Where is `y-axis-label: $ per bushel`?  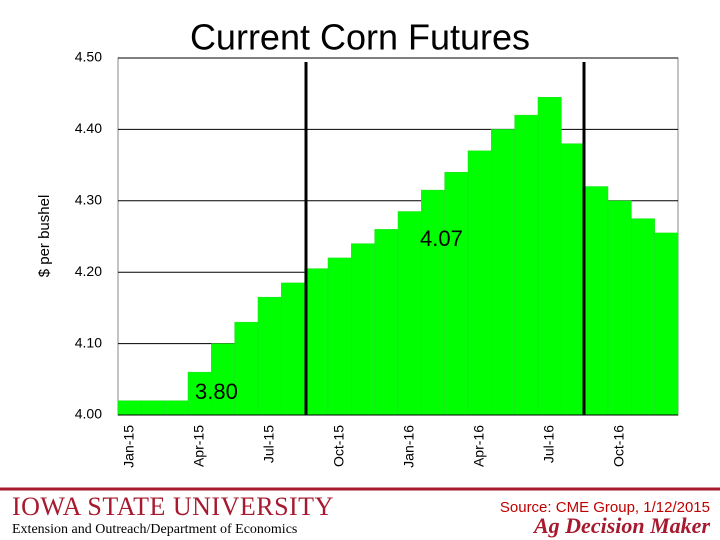
y-axis-label: $ per bushel is located at coordinates (44, 236).